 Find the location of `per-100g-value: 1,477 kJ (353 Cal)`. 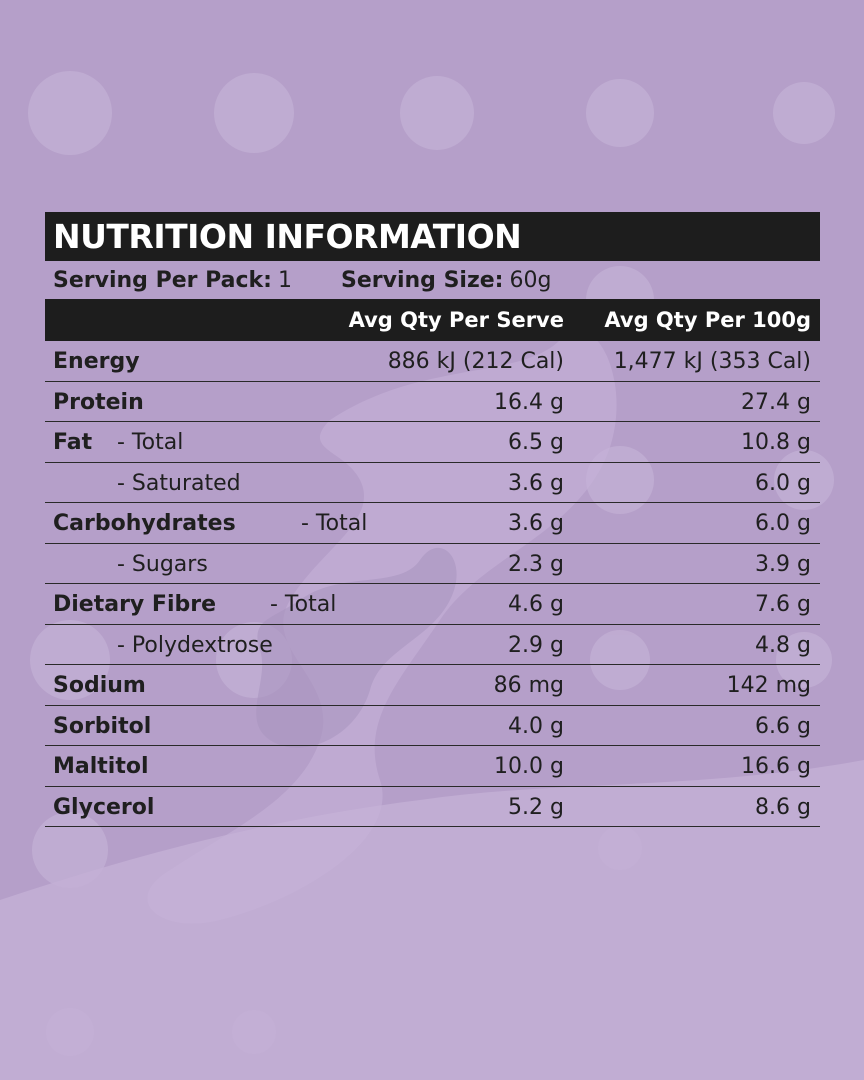

per-100g-value: 1,477 kJ (353 Cal) is located at coordinates (712, 361).